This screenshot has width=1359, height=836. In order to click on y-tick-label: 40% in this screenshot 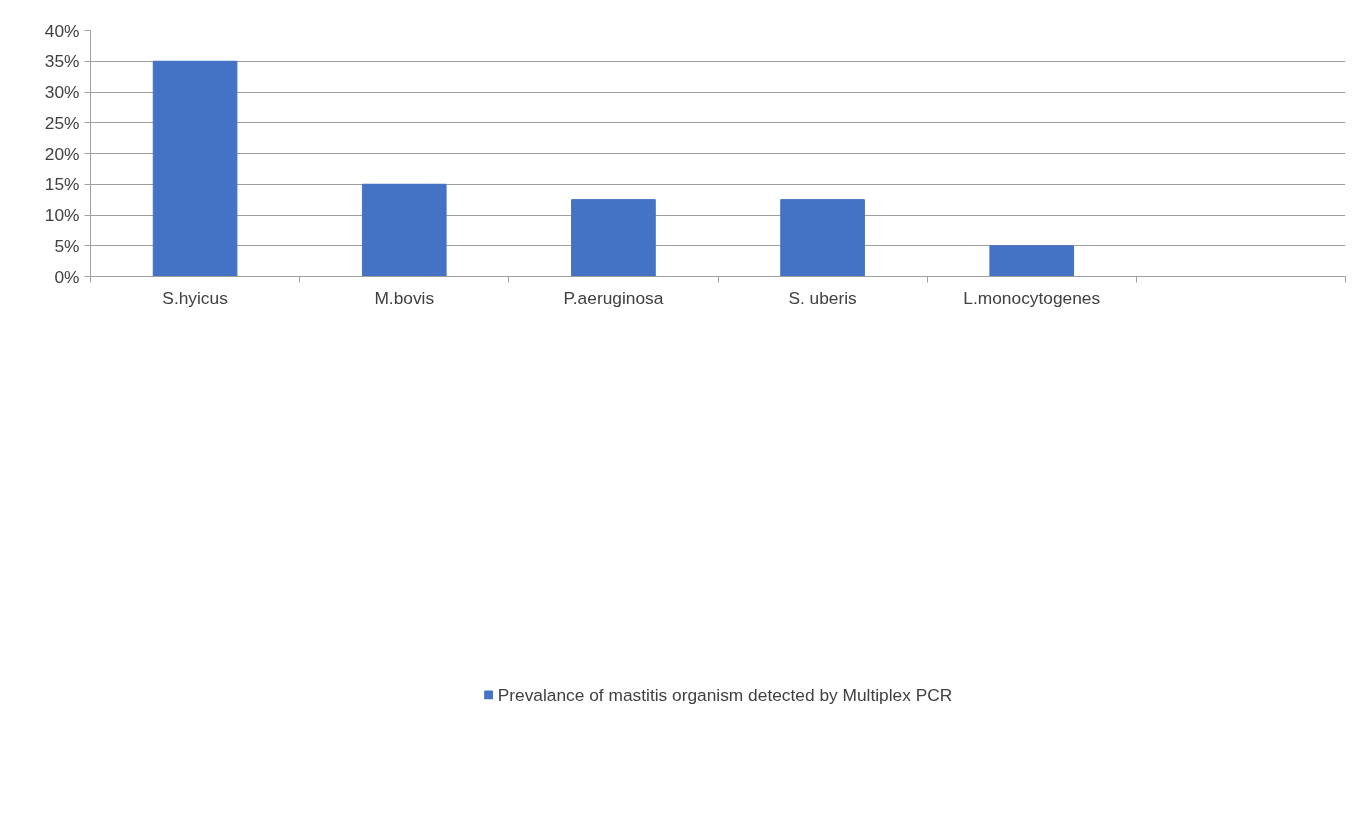, I will do `click(62, 30)`.